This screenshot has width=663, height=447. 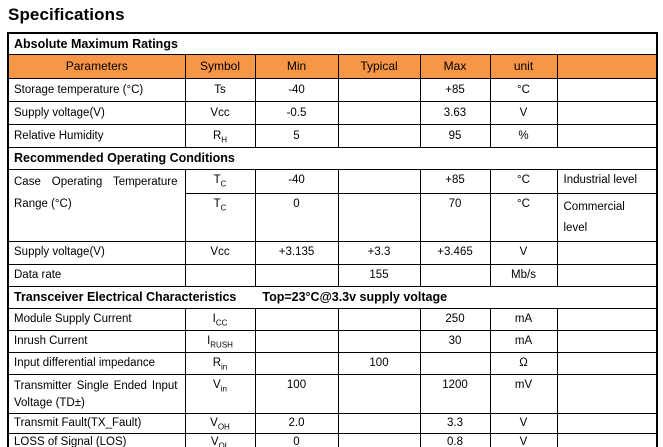 What do you see at coordinates (379, 275) in the screenshot?
I see `cell-typical: 155` at bounding box center [379, 275].